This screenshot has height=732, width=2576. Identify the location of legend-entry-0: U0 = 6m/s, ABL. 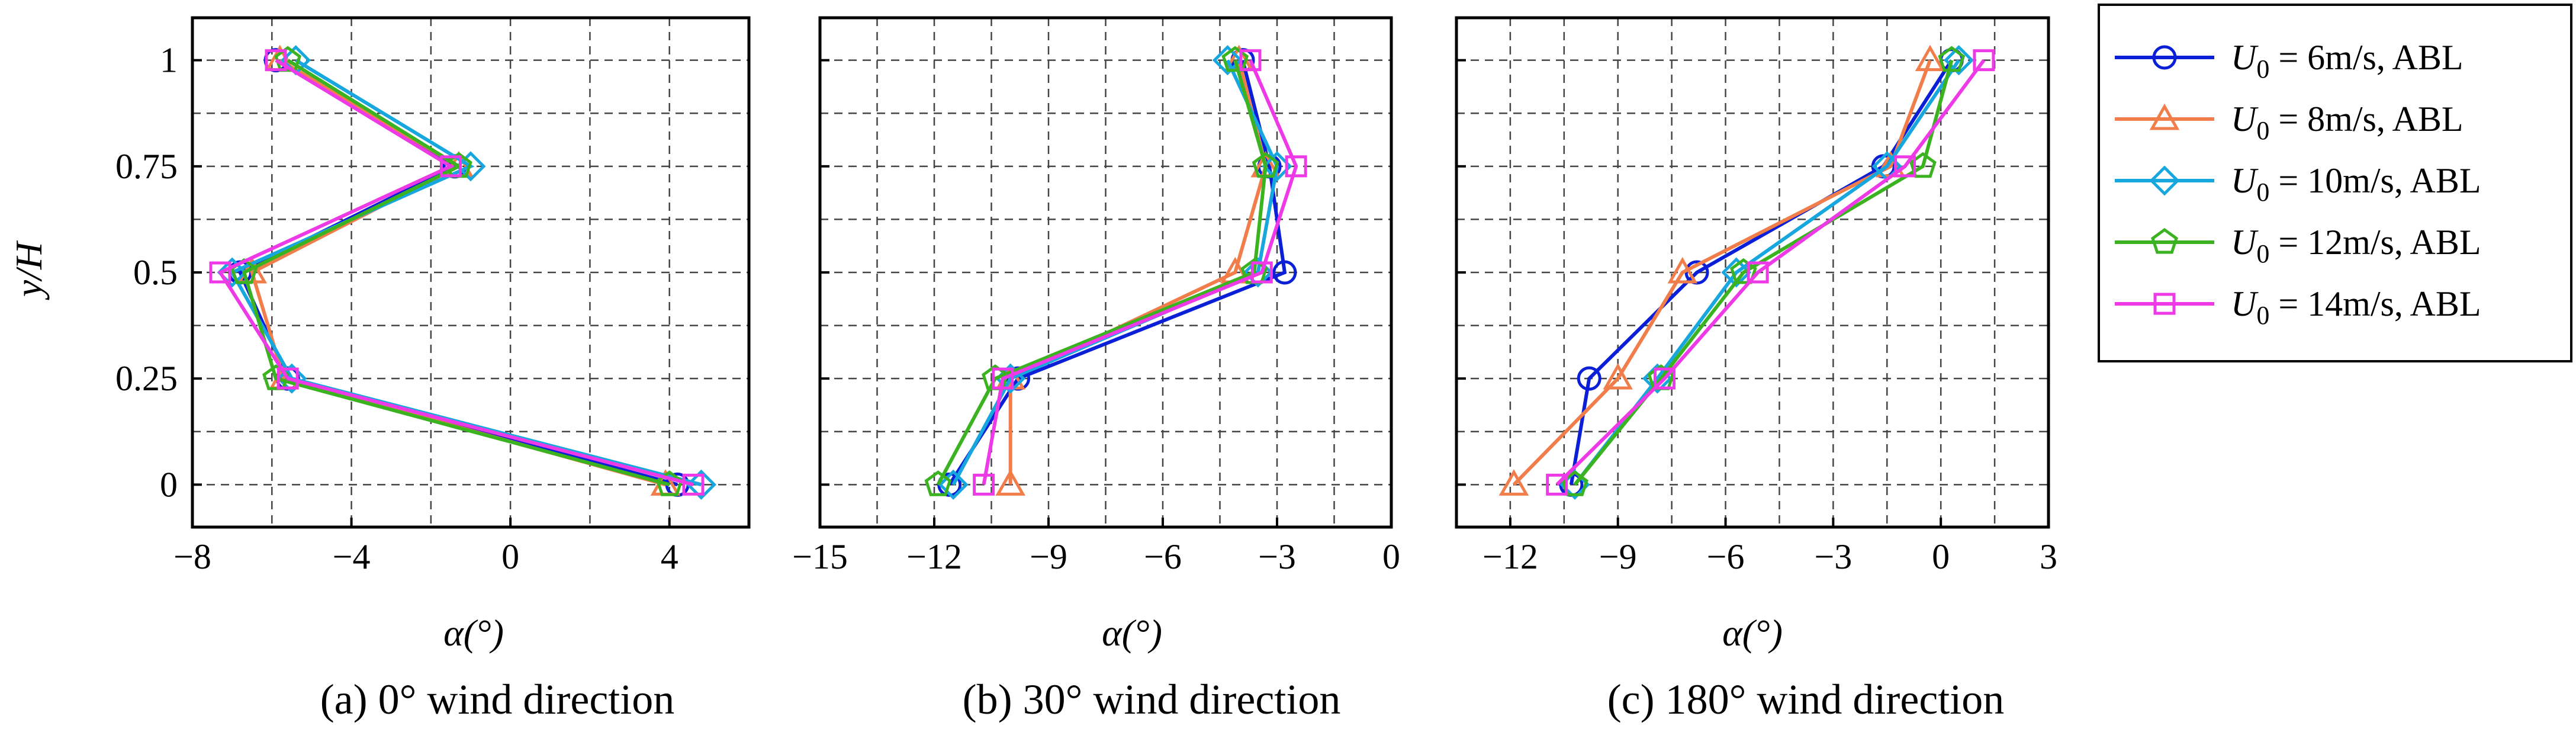
(2289, 61).